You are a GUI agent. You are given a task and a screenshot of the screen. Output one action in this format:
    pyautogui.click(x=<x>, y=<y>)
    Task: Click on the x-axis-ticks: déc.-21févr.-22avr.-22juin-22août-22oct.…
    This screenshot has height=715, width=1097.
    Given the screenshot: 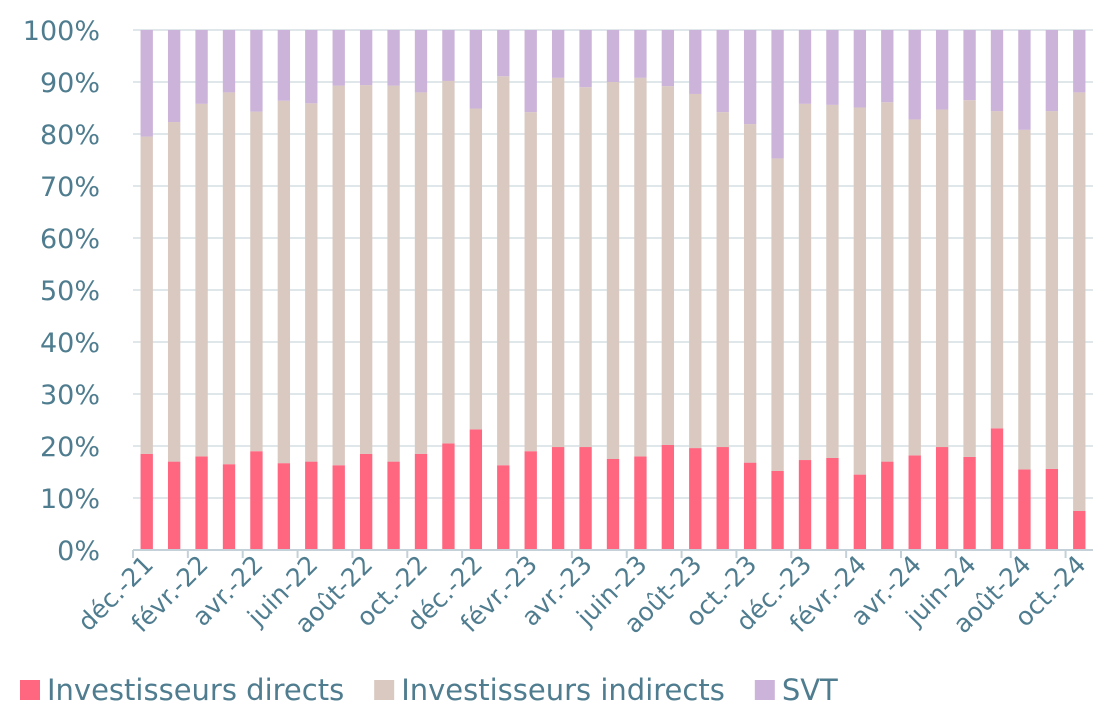 What is the action you would take?
    pyautogui.click(x=581, y=594)
    